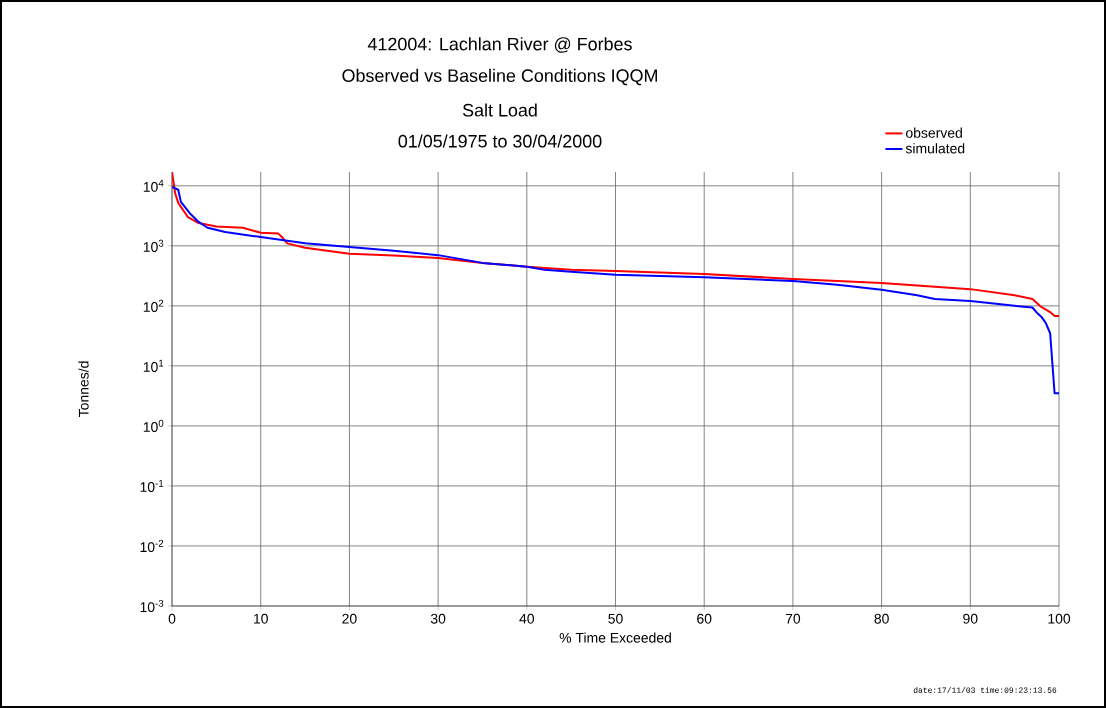 This screenshot has height=708, width=1106. What do you see at coordinates (615, 637) in the screenshot?
I see `x-axis-title: % Time Exceeded` at bounding box center [615, 637].